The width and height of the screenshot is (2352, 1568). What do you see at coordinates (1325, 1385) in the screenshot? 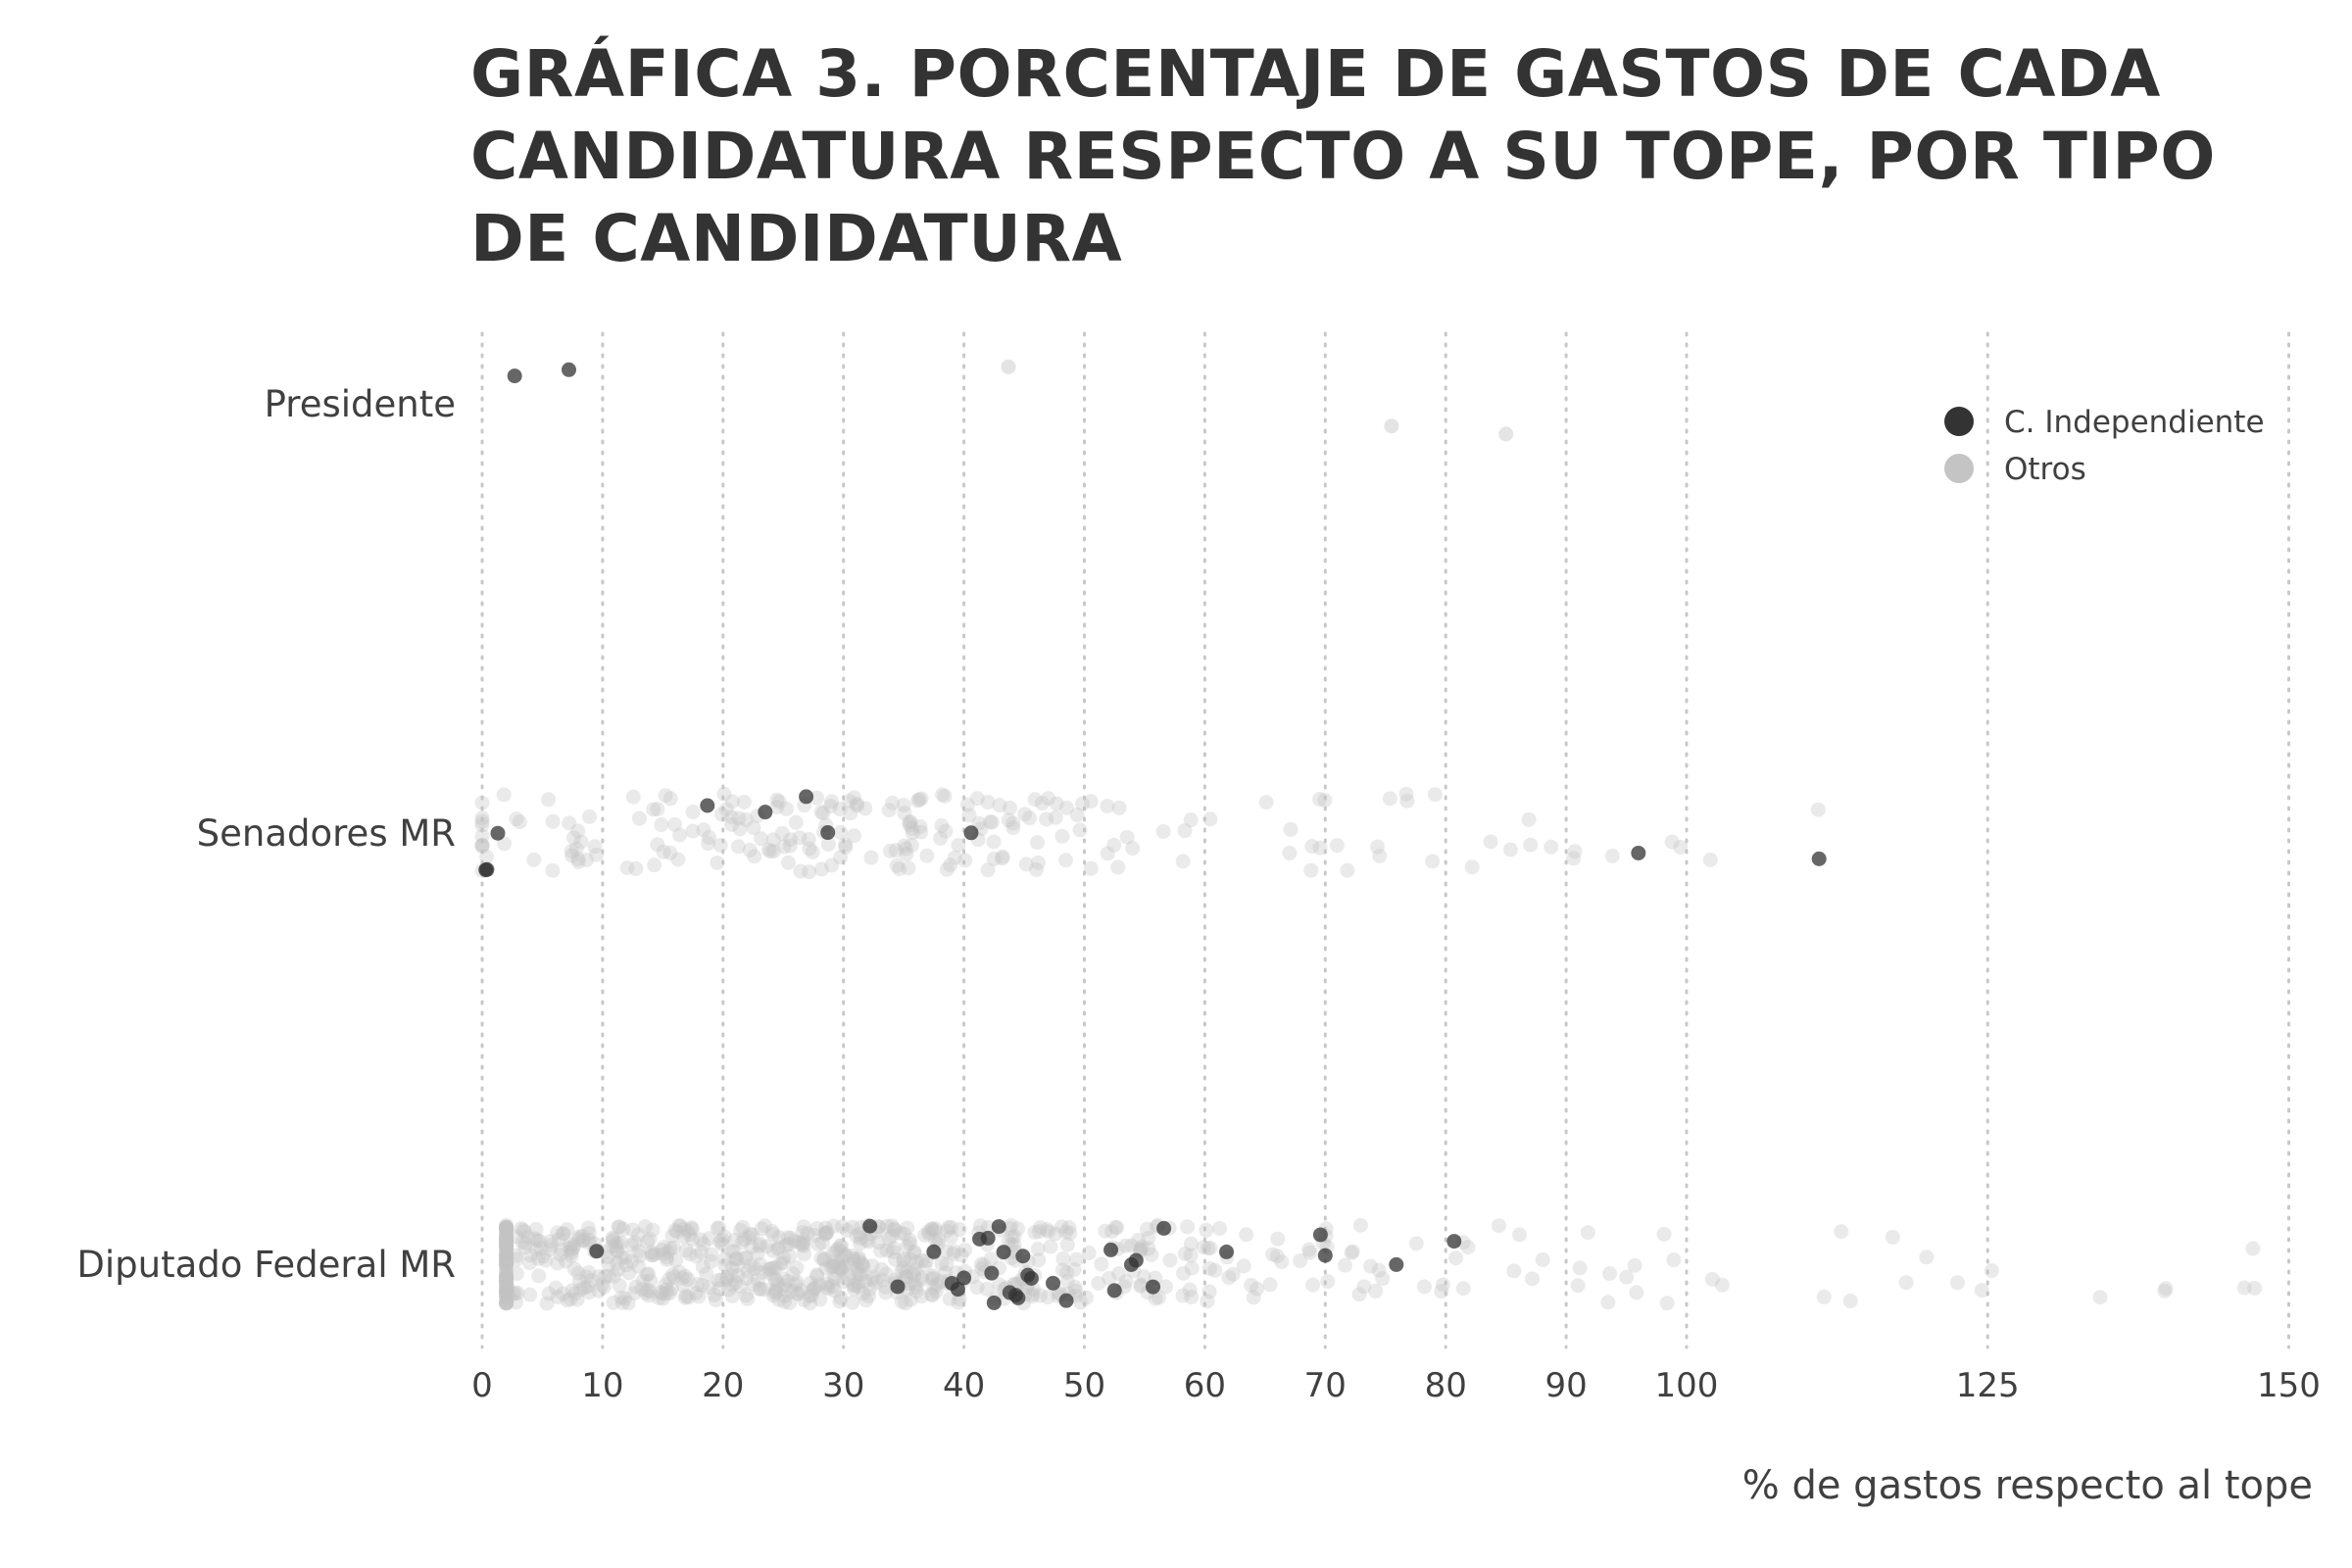
I see `x-tick-label: 70` at bounding box center [1325, 1385].